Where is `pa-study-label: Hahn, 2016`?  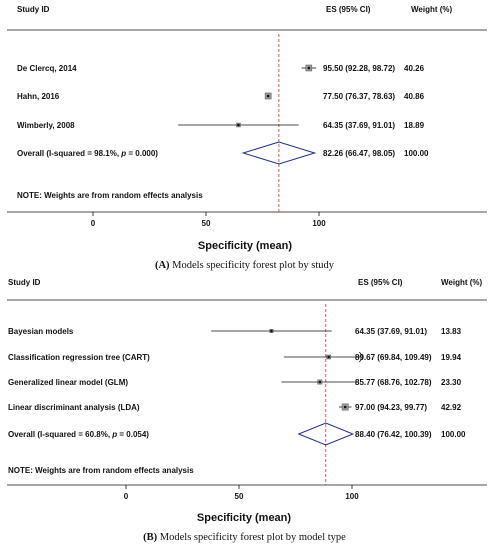 pa-study-label: Hahn, 2016 is located at coordinates (38, 96).